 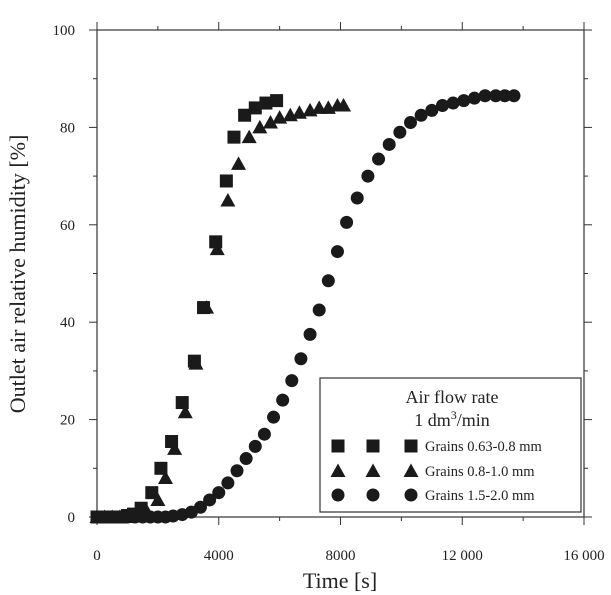 I want to click on legend-title-line2: 1 dm3/min, so click(x=452, y=419).